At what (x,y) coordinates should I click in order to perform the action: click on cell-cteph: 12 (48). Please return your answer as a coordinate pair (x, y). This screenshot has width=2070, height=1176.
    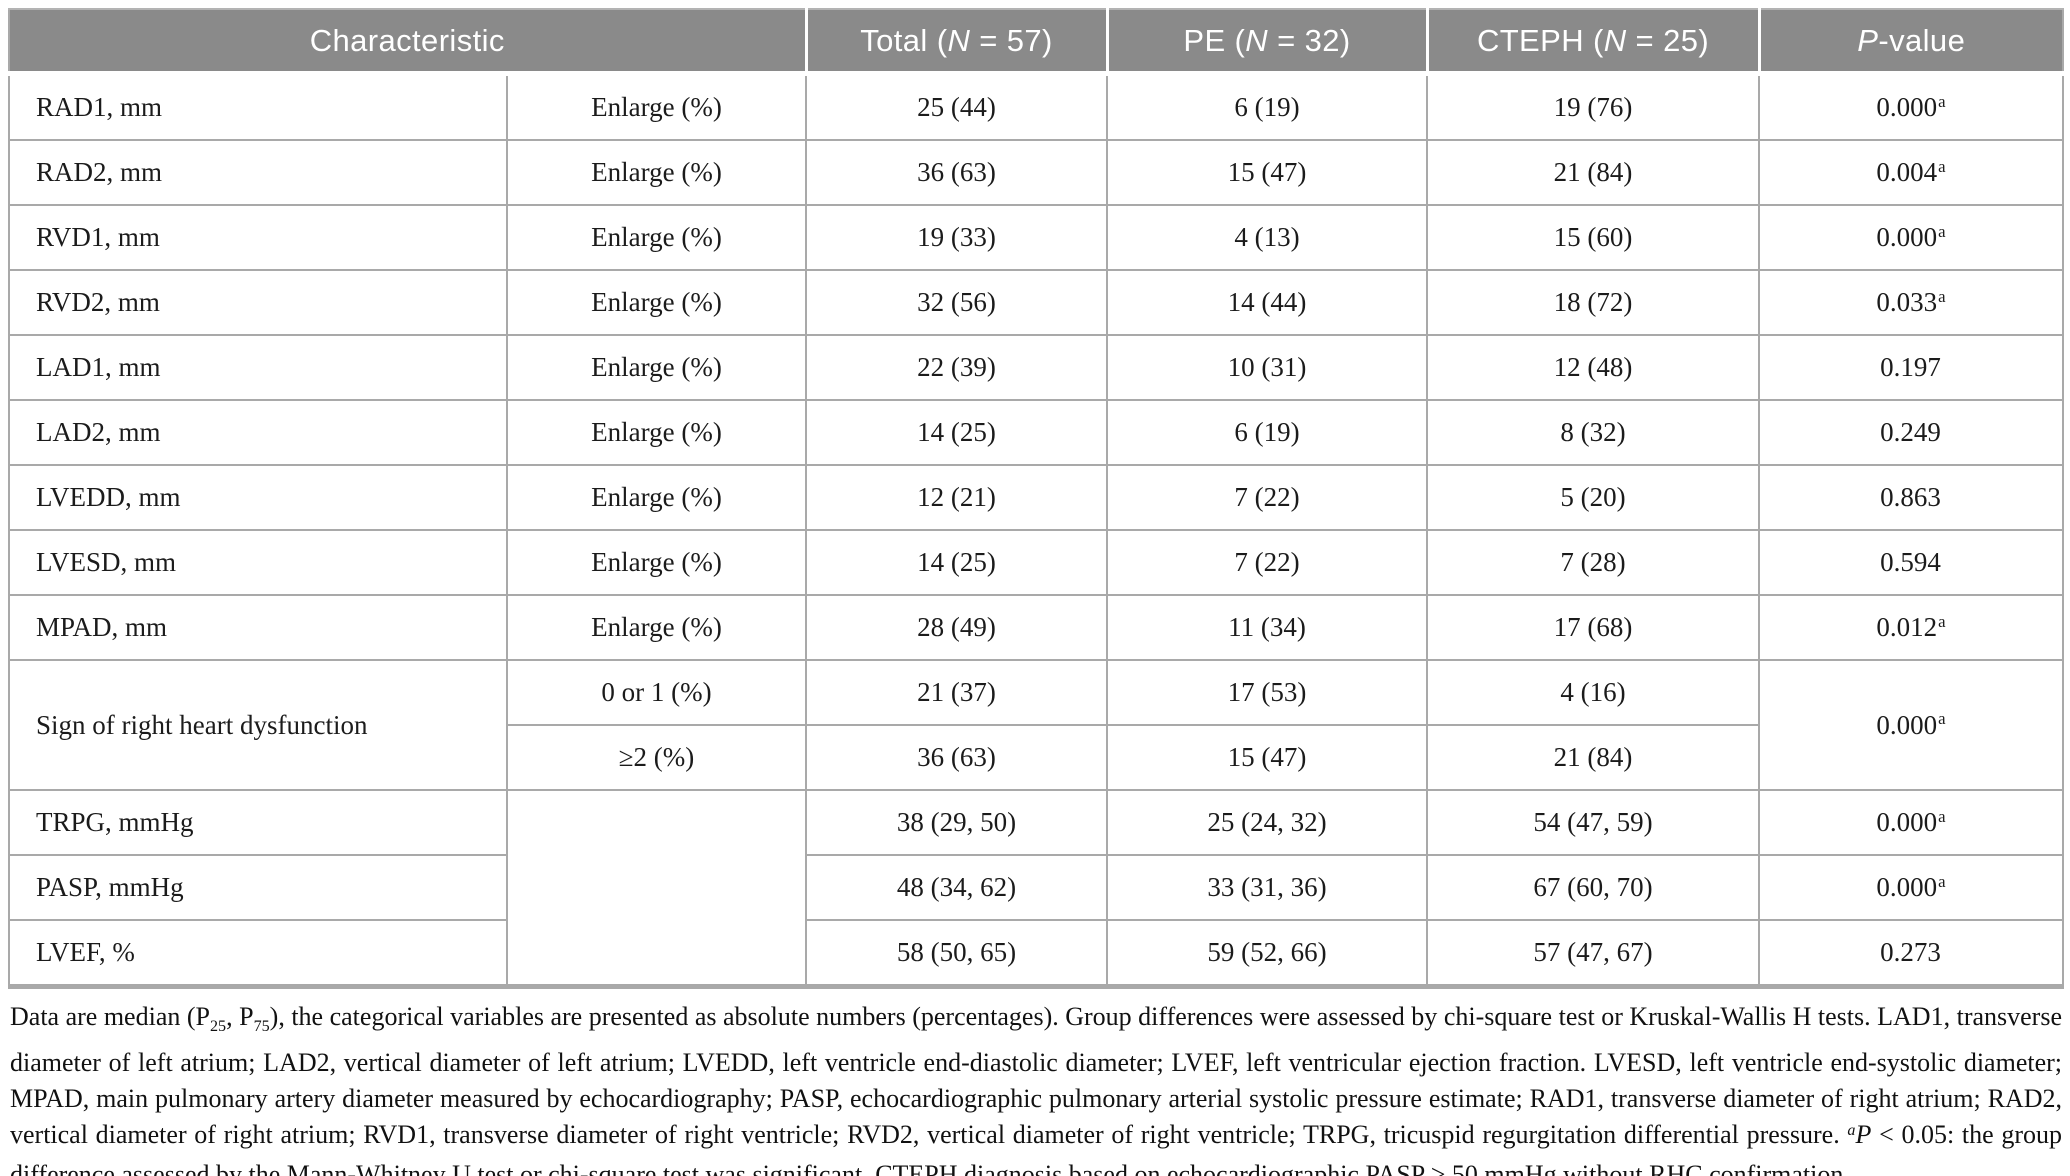
    Looking at the image, I should click on (1593, 367).